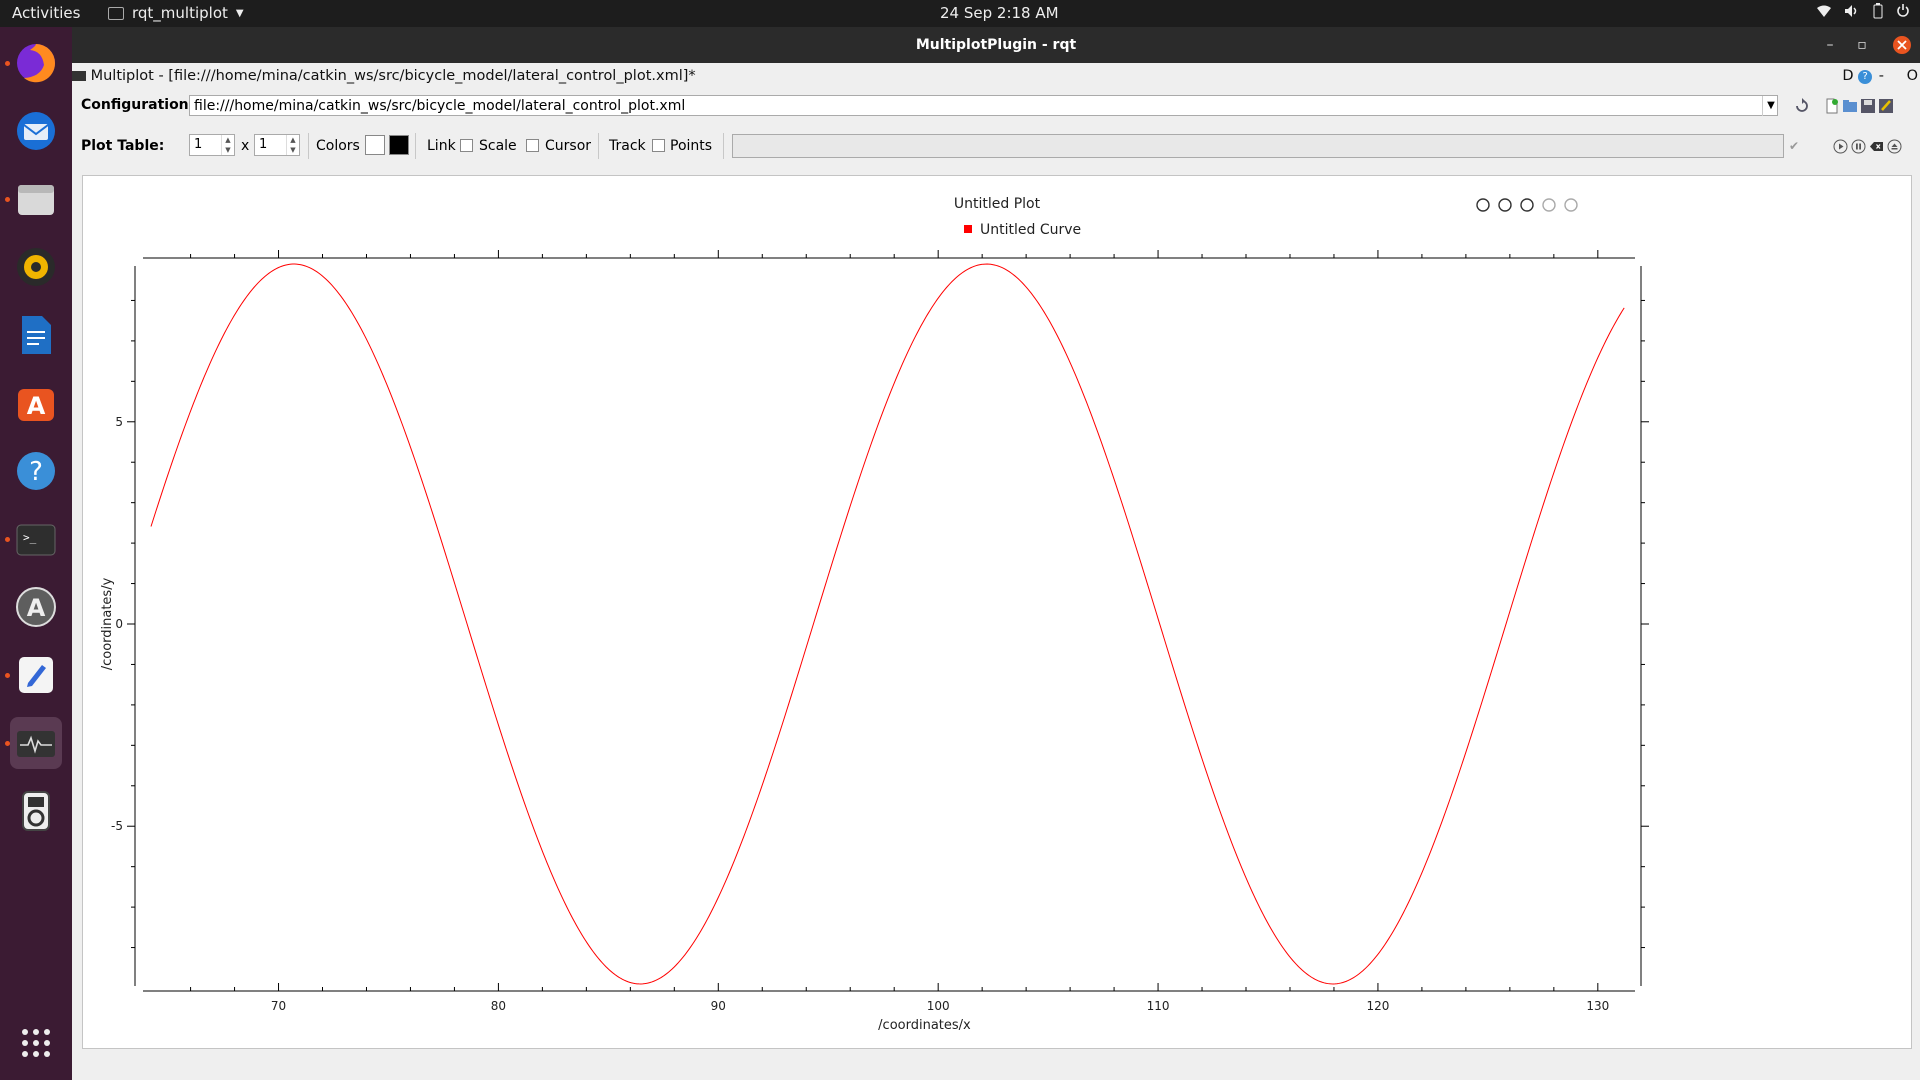 The height and width of the screenshot is (1080, 1920). I want to click on rows-spinbox: 1 ▲ ▼, so click(212, 145).